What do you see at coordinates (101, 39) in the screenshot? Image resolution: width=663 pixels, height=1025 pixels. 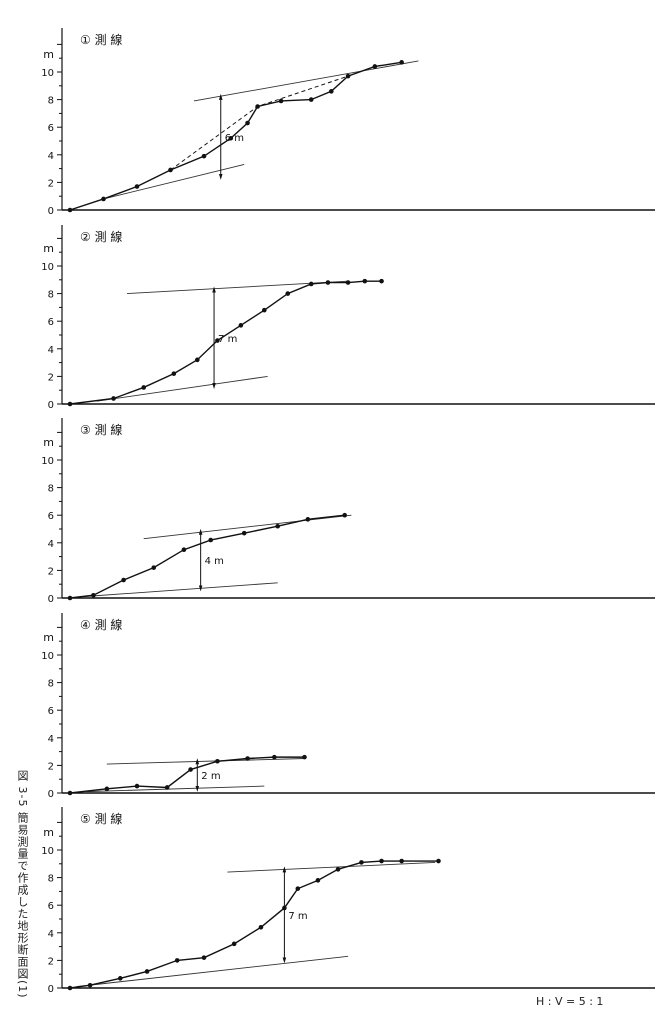 I see `panel1-title: ① 測 線` at bounding box center [101, 39].